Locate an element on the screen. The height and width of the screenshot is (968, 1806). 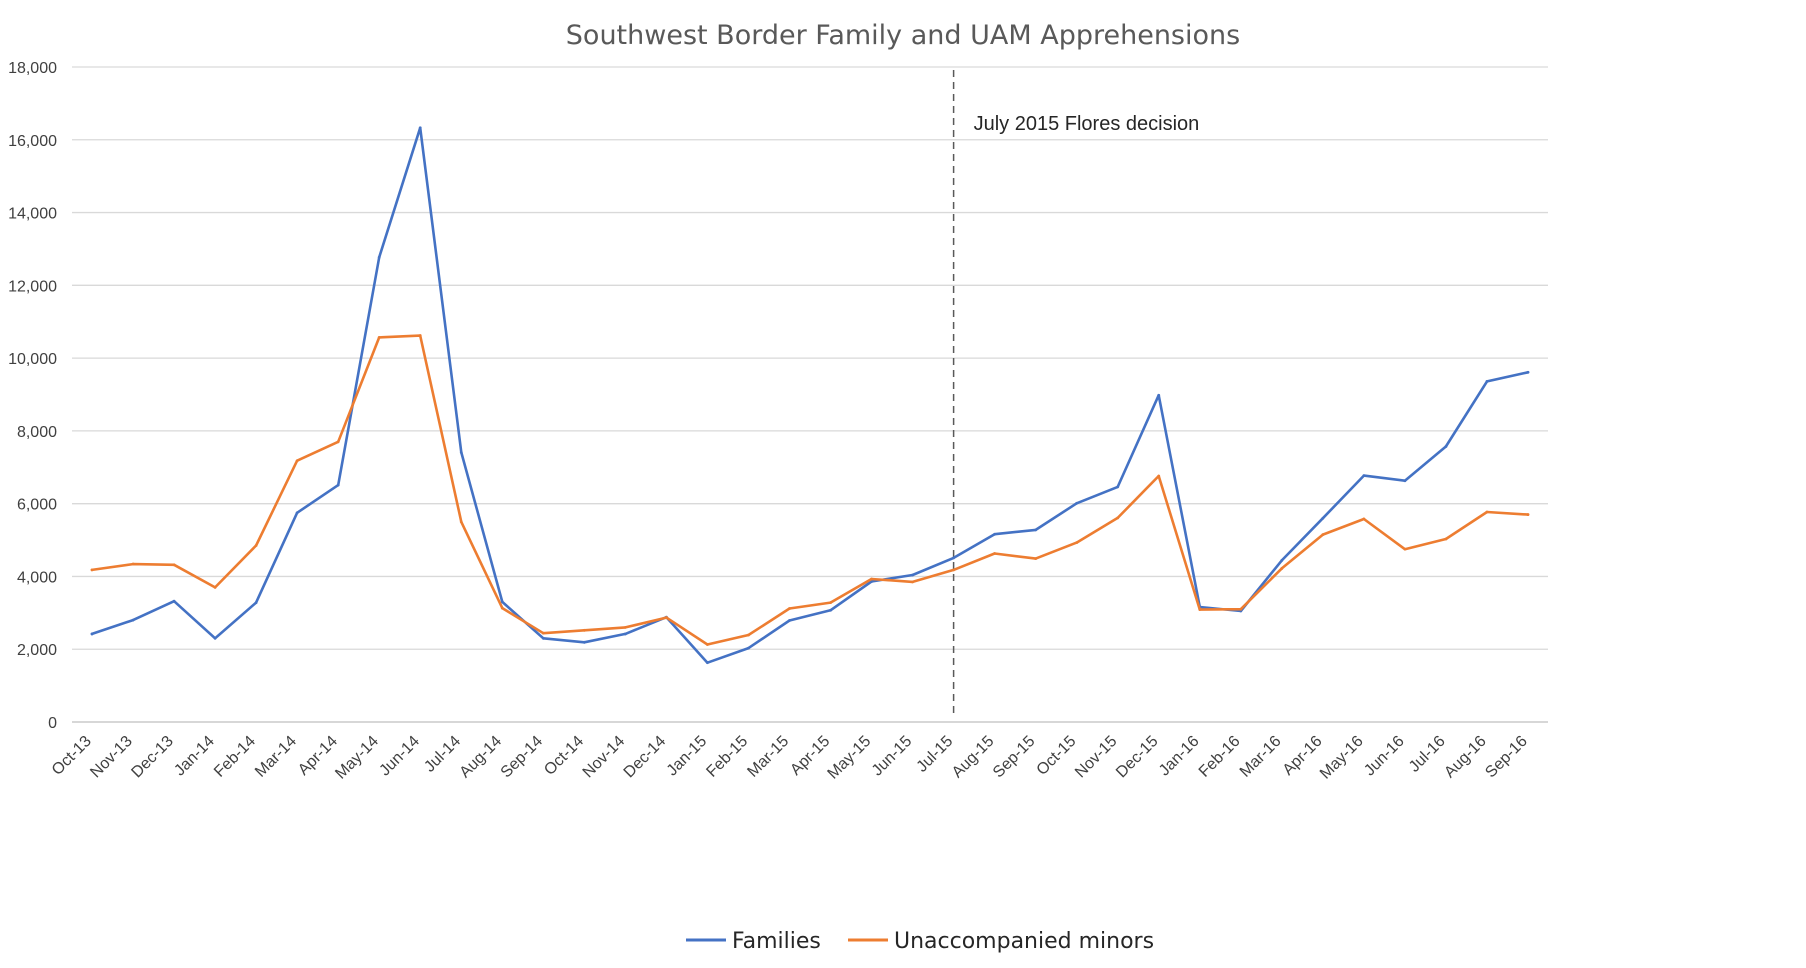
x-tick-label: Aug-14 is located at coordinates (481, 757).